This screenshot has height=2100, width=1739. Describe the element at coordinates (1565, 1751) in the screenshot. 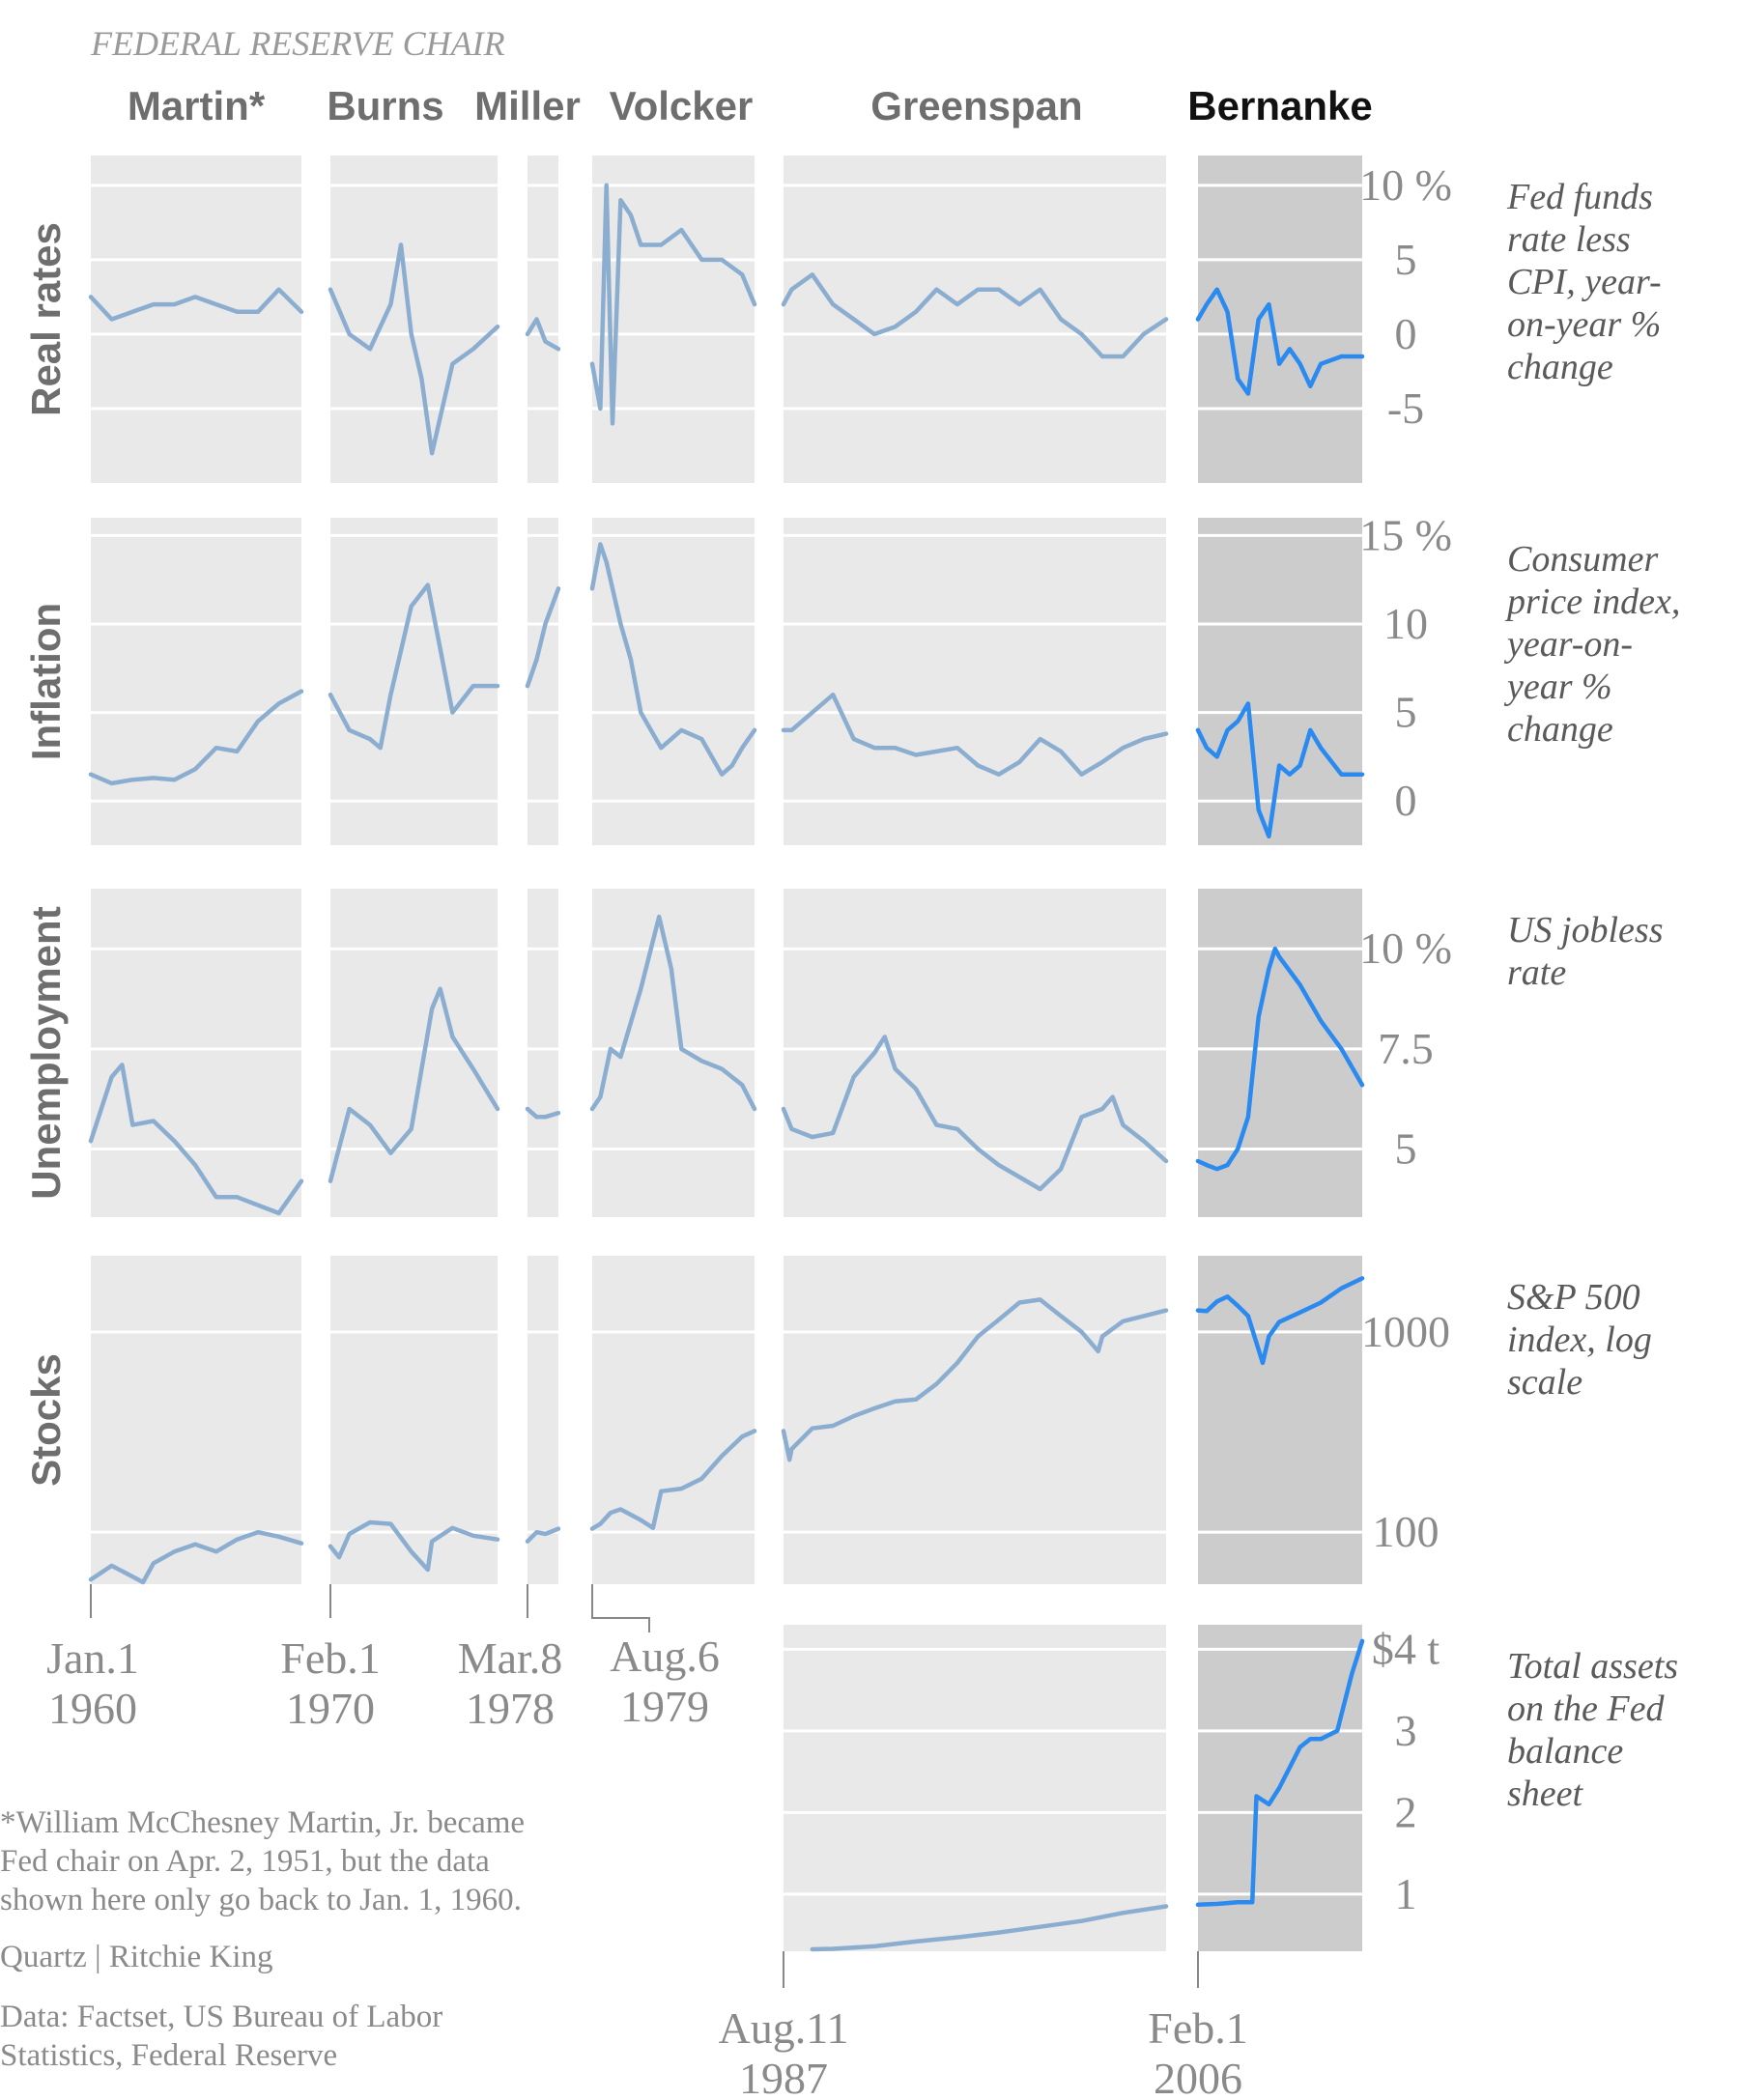

I see `row-description-fed_assets-2: balance` at that location.